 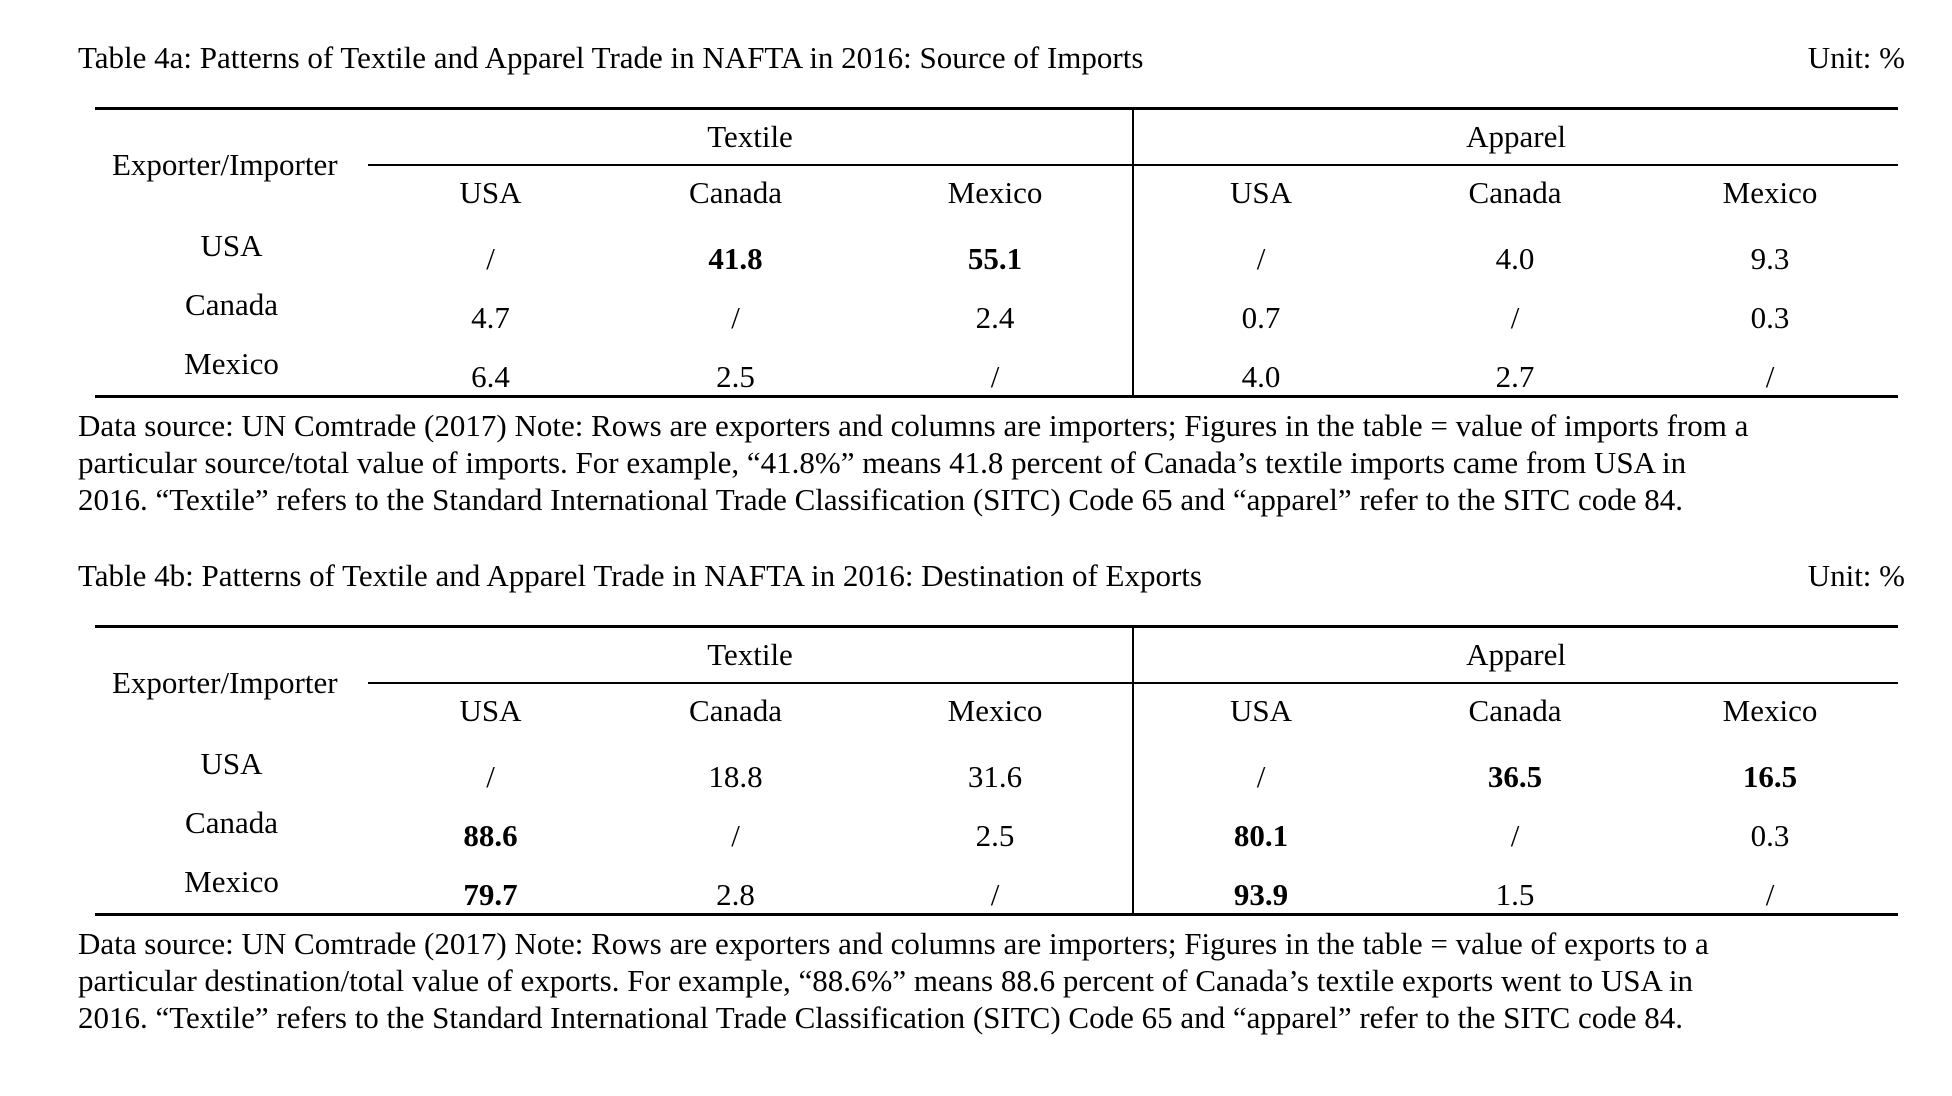 What do you see at coordinates (1770, 258) in the screenshot?
I see `value-cell: 9.3` at bounding box center [1770, 258].